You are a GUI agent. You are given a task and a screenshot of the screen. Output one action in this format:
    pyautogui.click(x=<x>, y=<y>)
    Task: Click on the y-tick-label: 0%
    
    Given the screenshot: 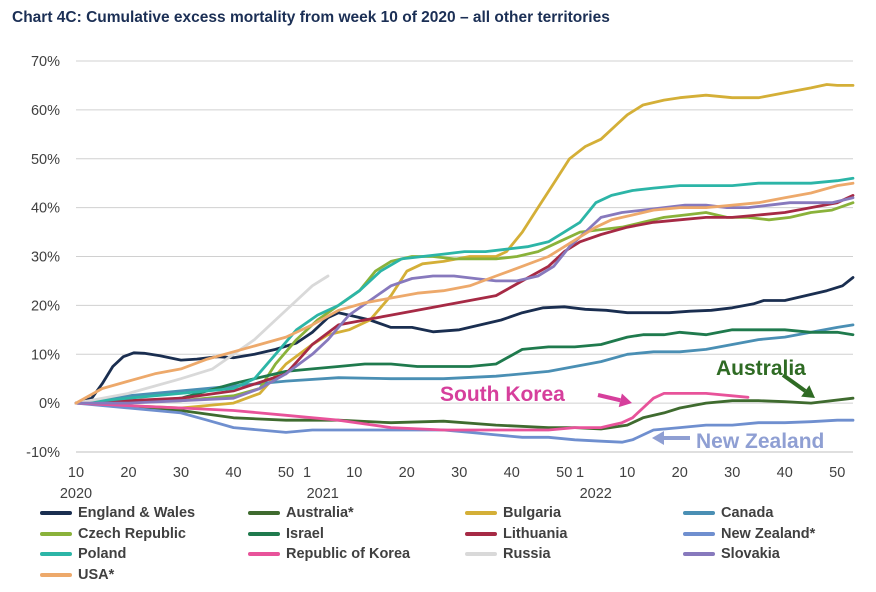 What is the action you would take?
    pyautogui.click(x=49, y=404)
    